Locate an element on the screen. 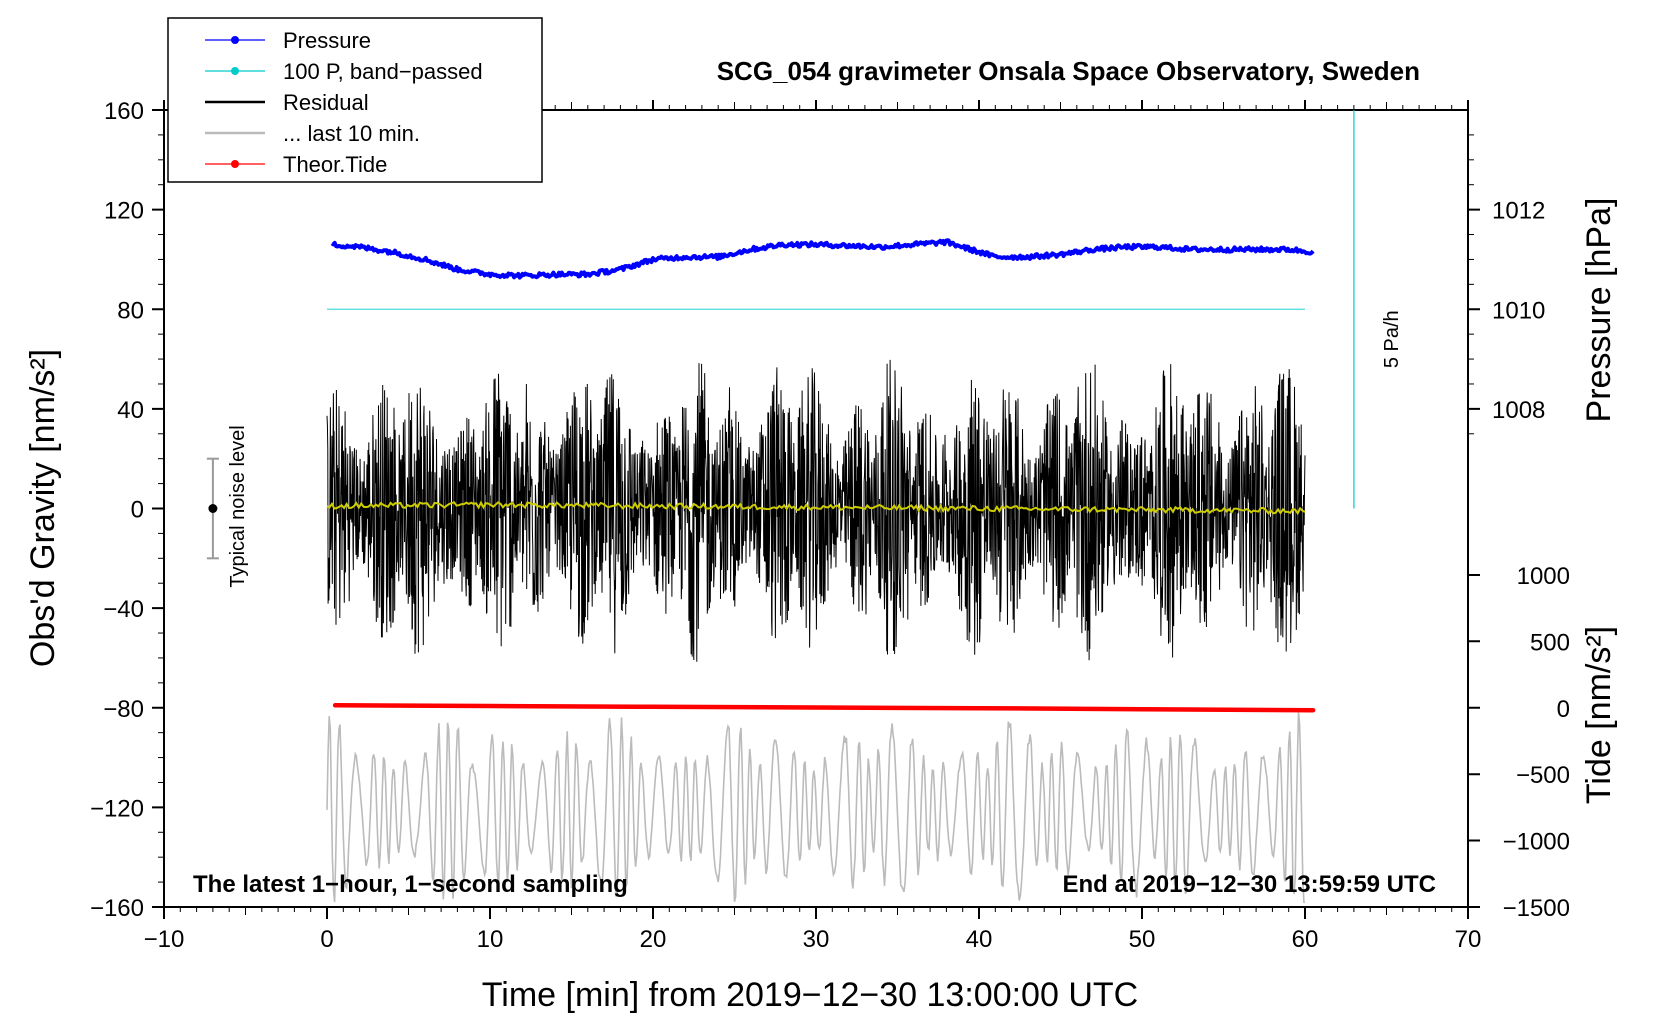 The width and height of the screenshot is (1660, 1020). y-tick-label: 40 is located at coordinates (130, 410).